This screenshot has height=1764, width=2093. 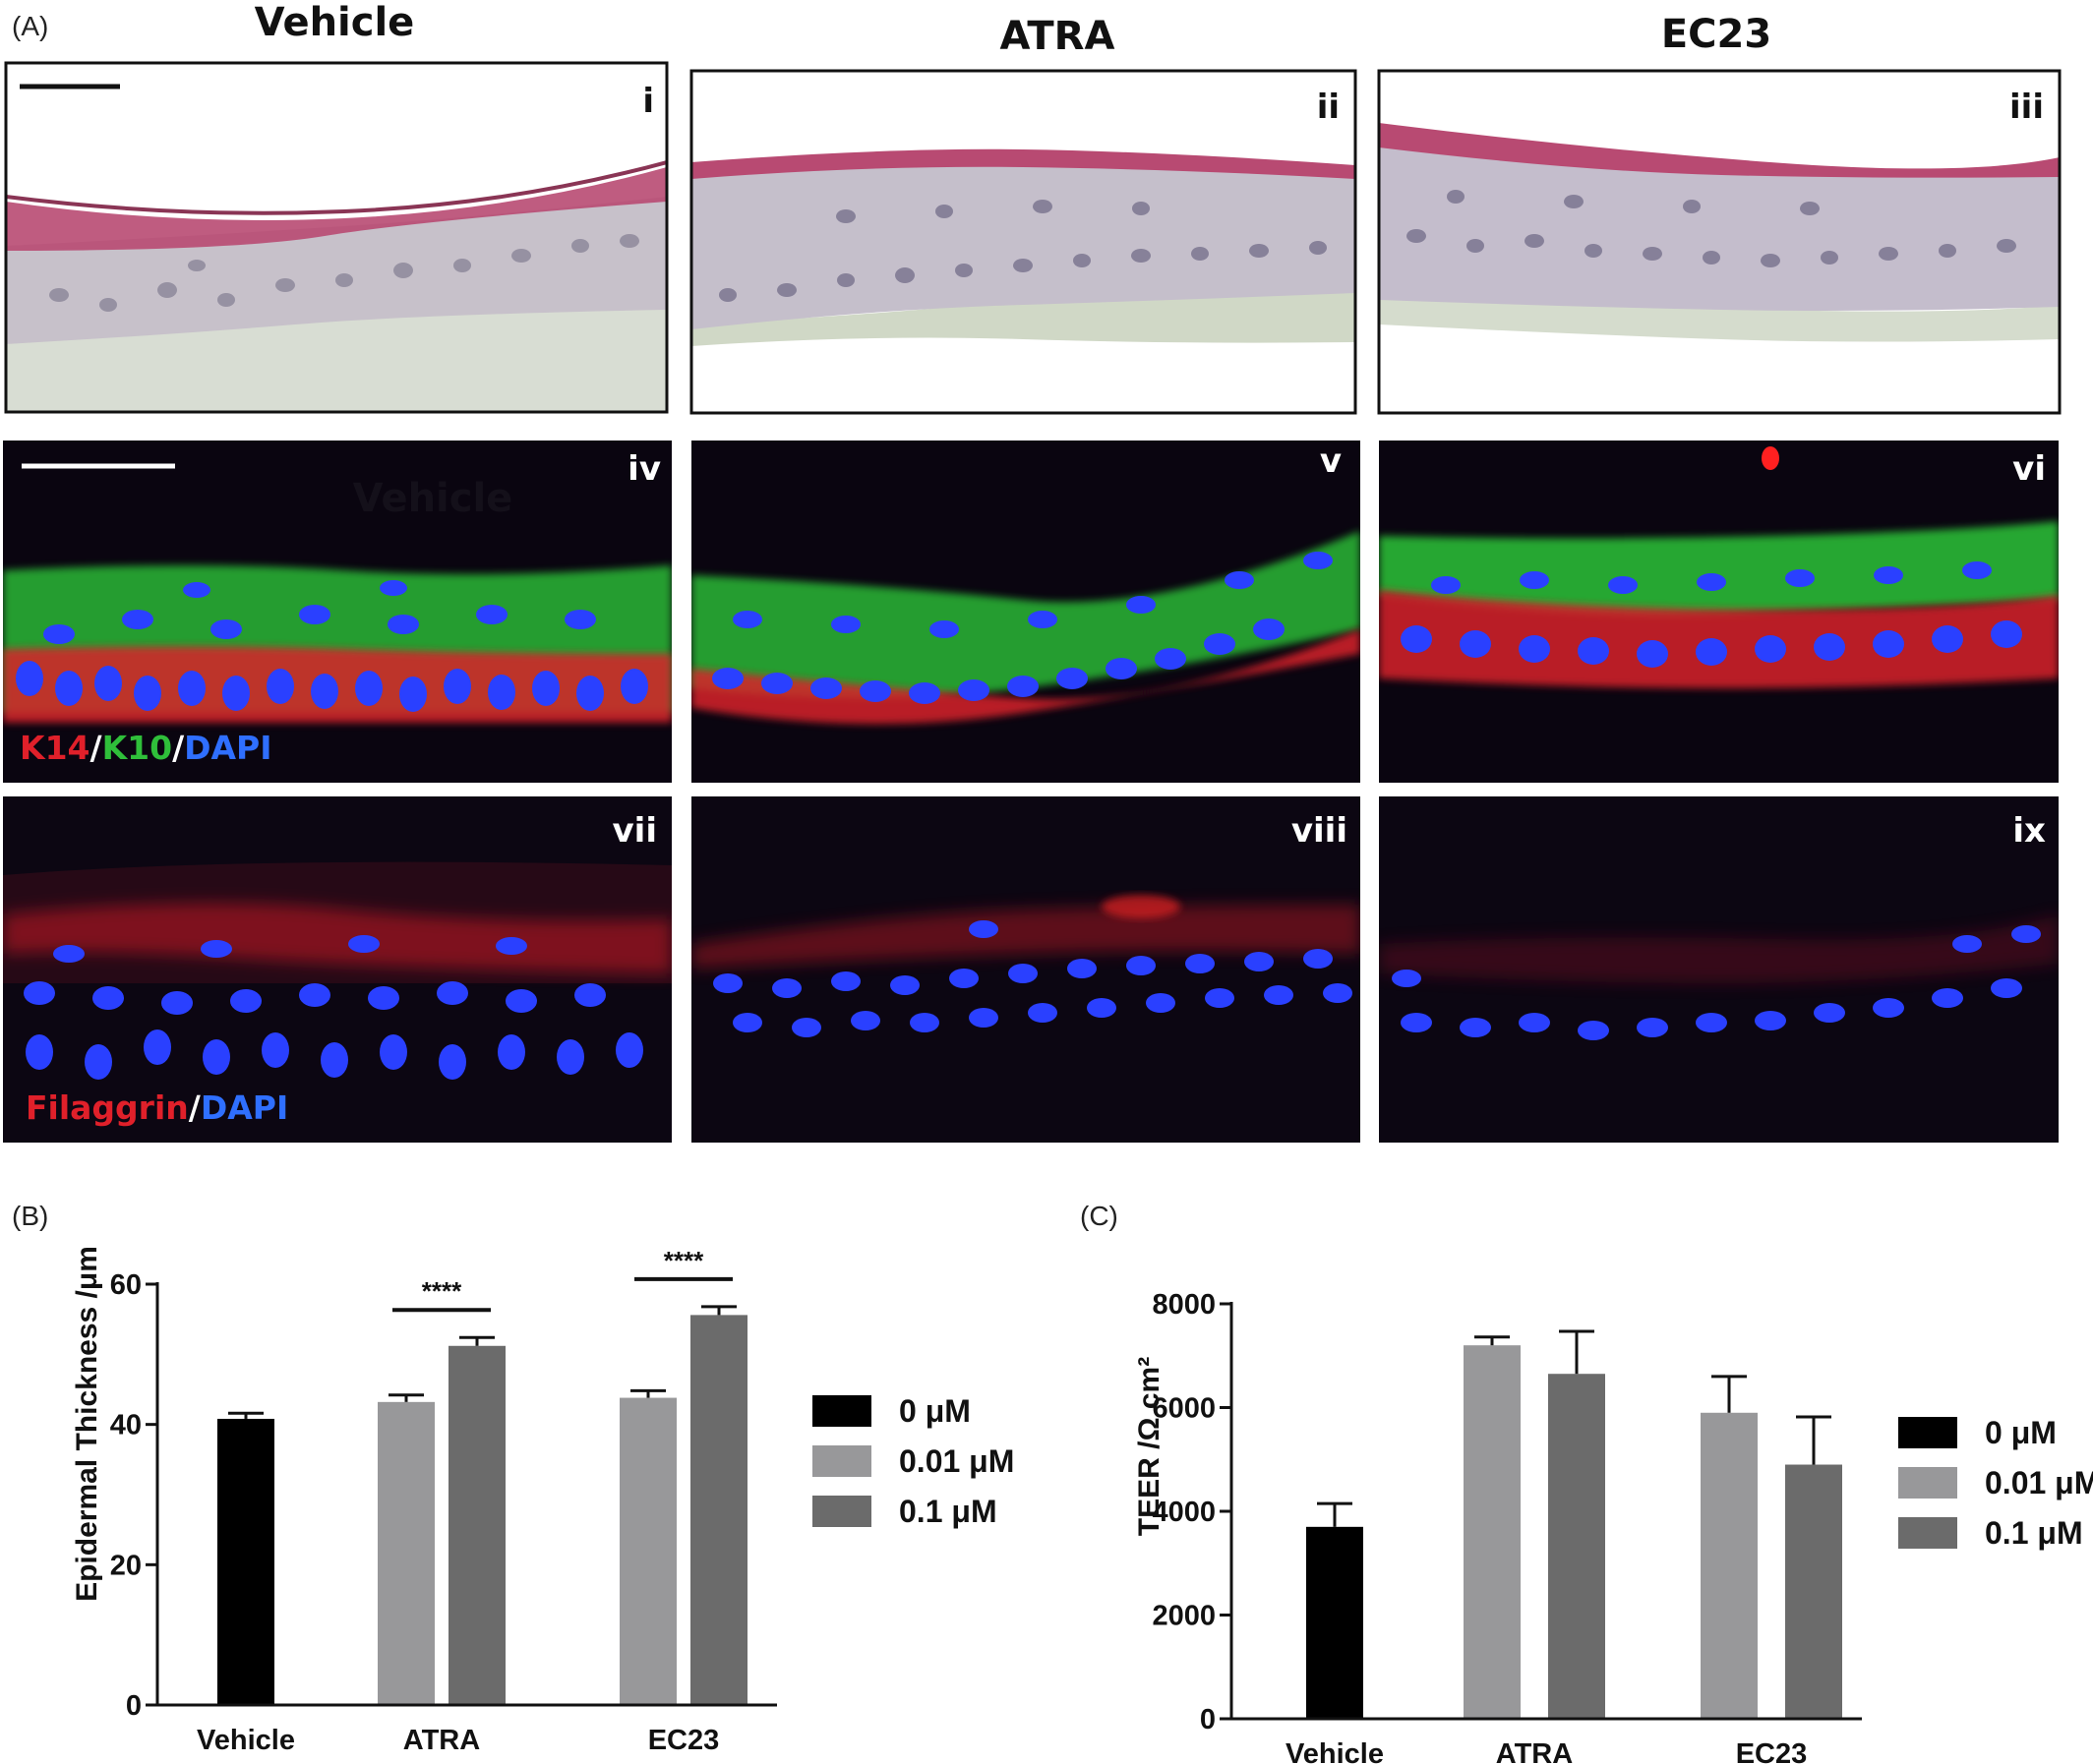 I want to click on panel-label-c: (C), so click(x=1099, y=1216).